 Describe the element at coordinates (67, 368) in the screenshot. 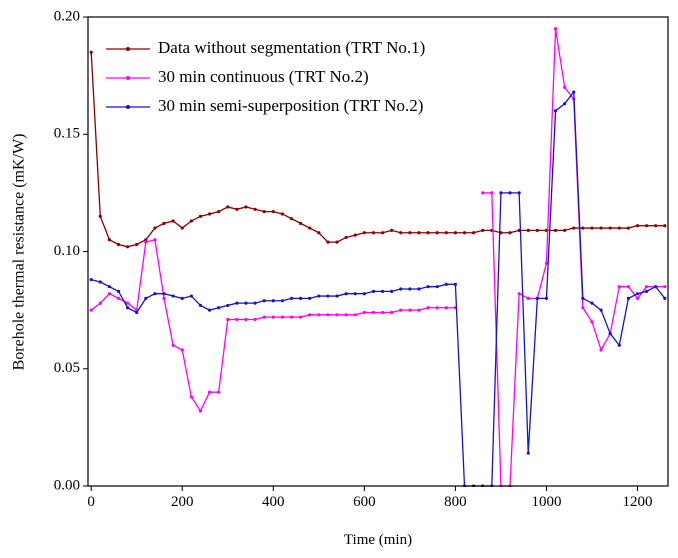

I see `y-tick-label: 0.05` at that location.